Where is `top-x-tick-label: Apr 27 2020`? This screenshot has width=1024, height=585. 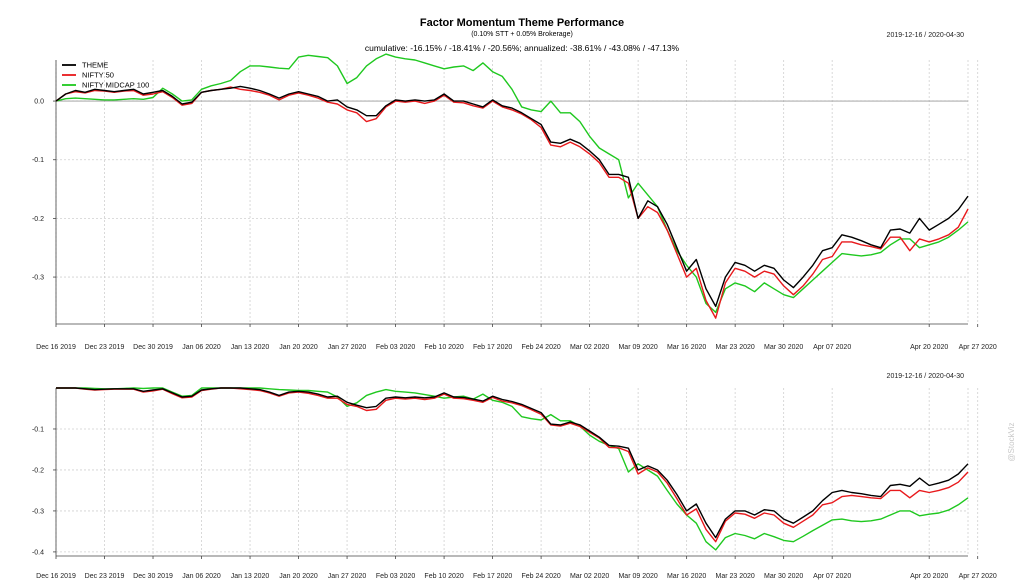 top-x-tick-label: Apr 27 2020 is located at coordinates (978, 347).